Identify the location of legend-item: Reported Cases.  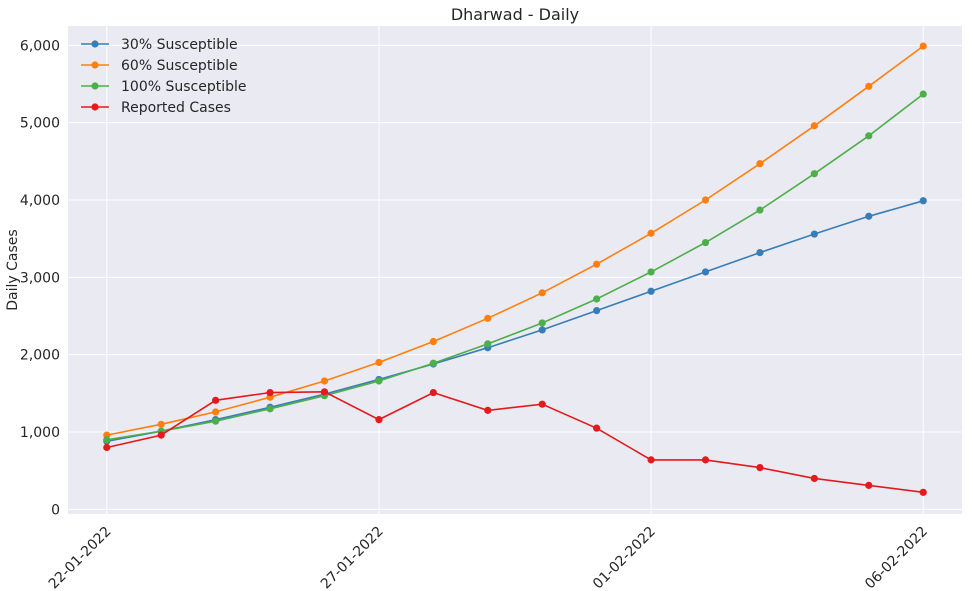
(156, 108).